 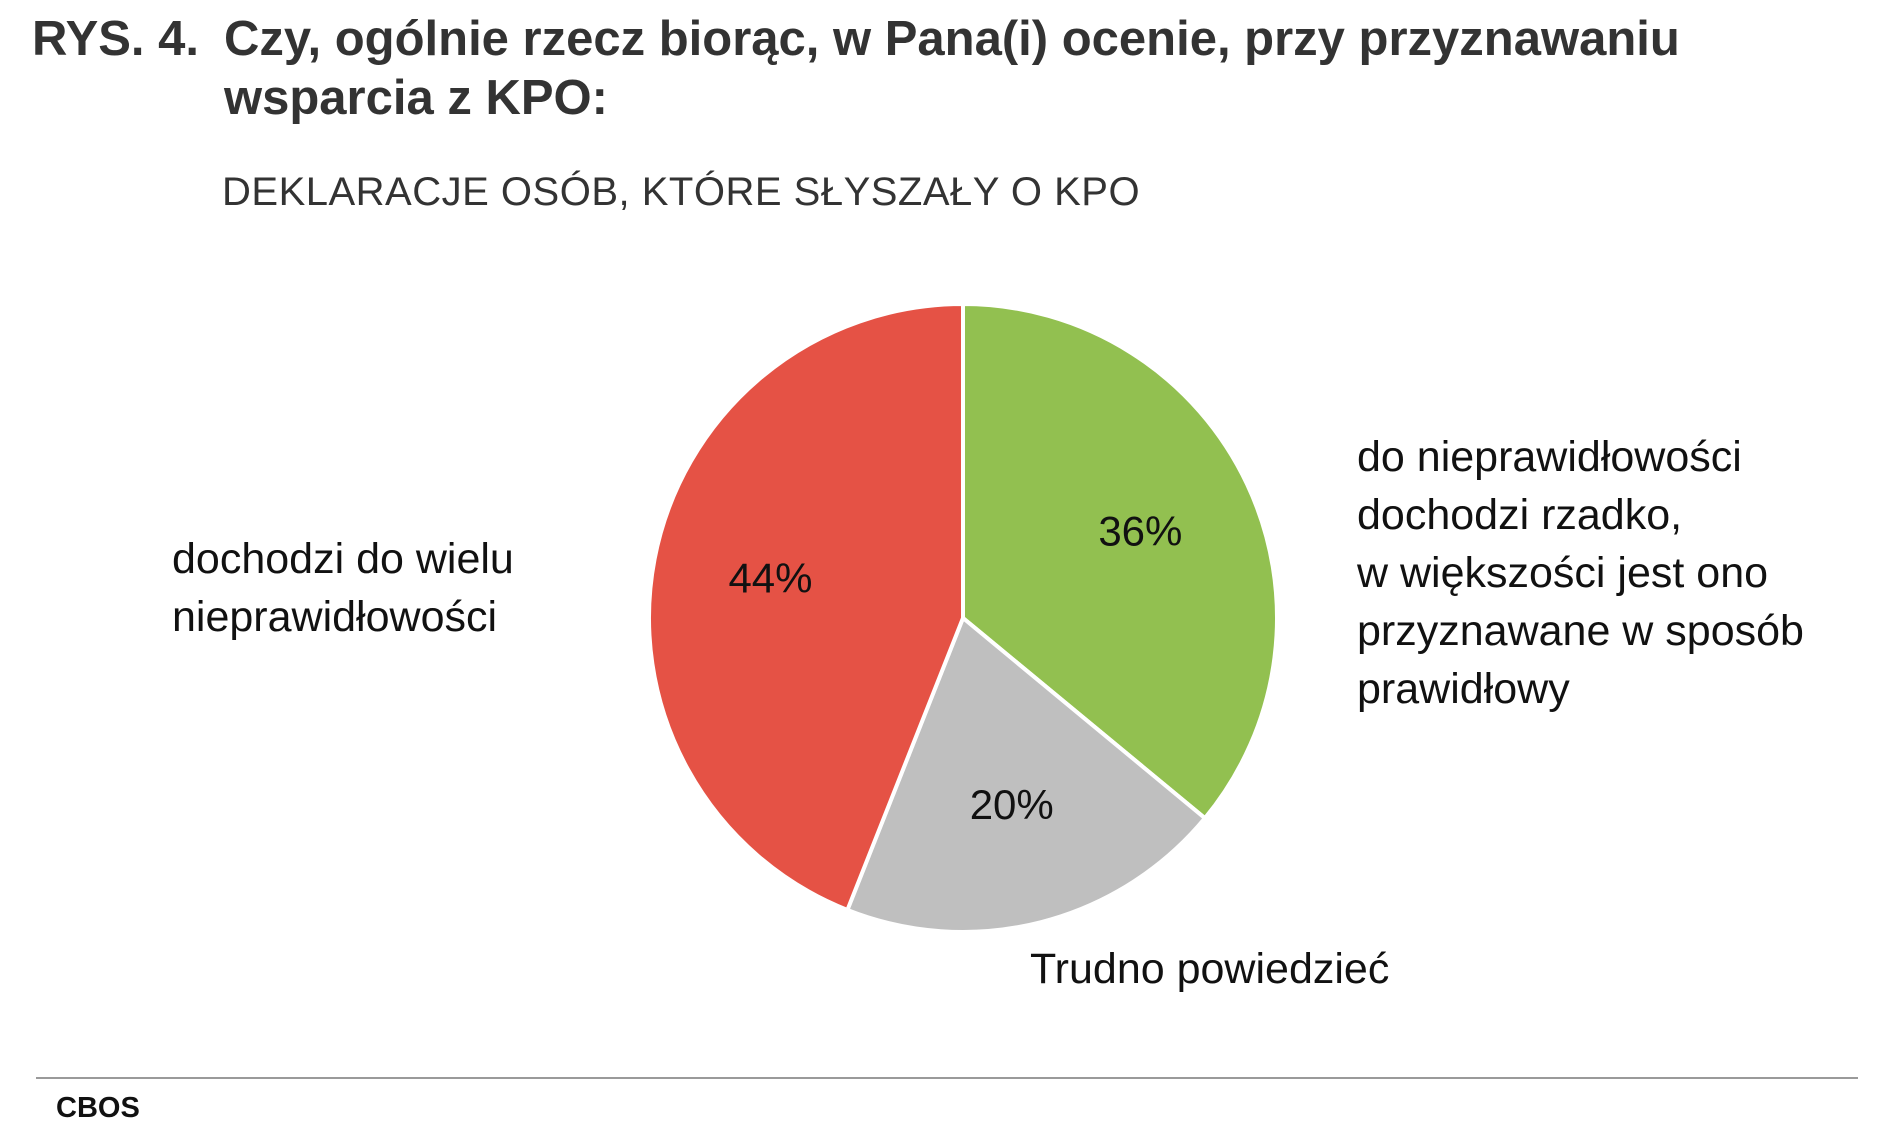 I want to click on slice-value-label: 20%, so click(x=1012, y=804).